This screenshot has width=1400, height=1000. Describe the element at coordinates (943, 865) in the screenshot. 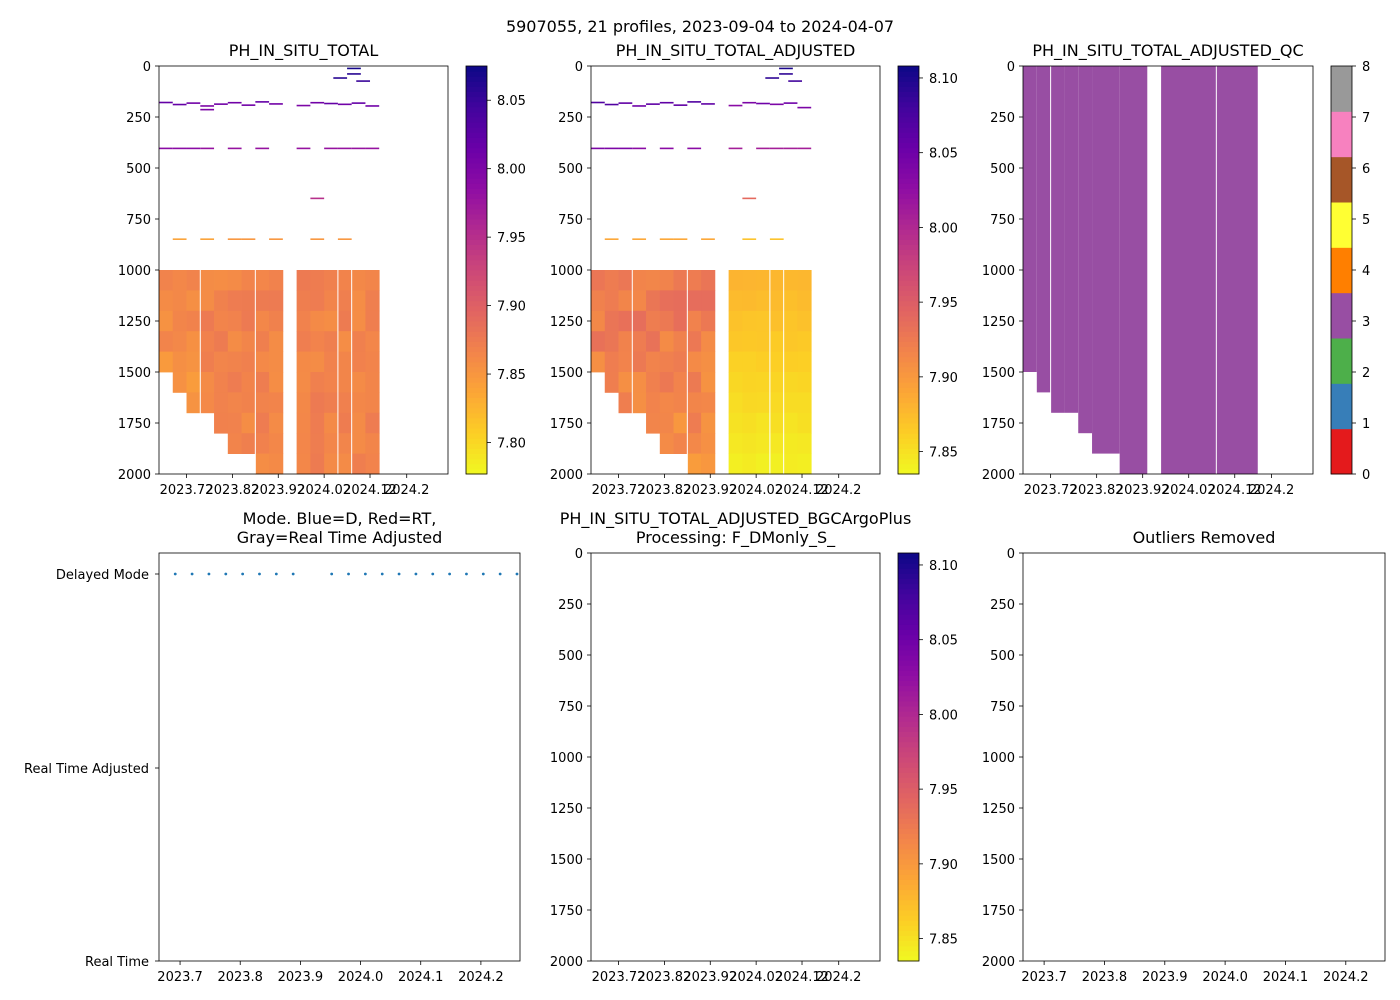

I see `bgcargoplus-panel-colorbar-tick-label: 7.90` at that location.